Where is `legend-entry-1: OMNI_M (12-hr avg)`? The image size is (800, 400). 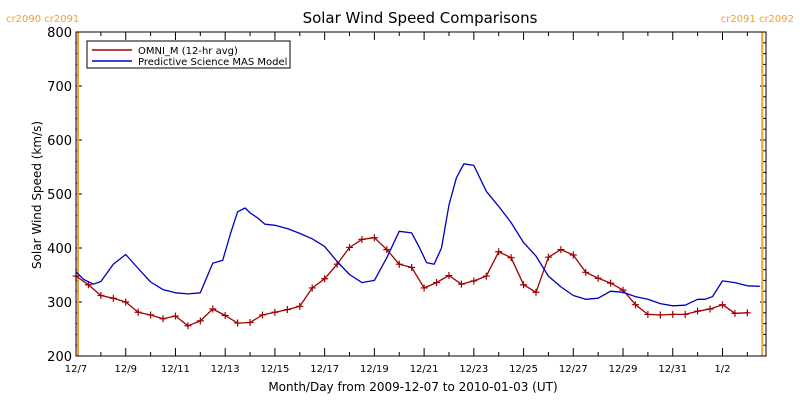 legend-entry-1: OMNI_M (12-hr avg) is located at coordinates (188, 51).